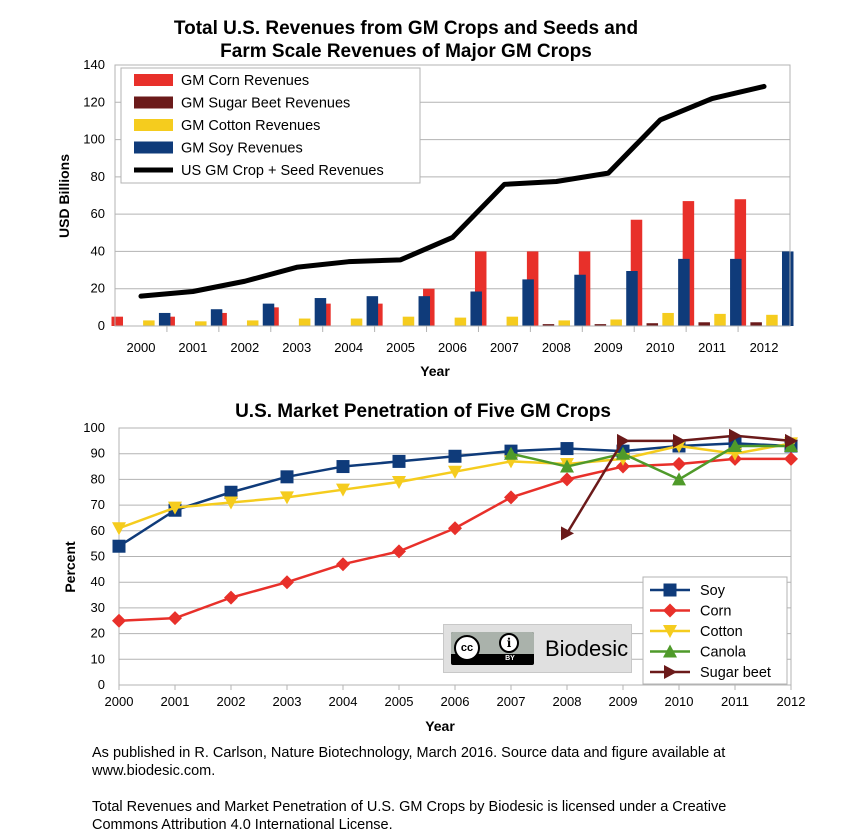 The width and height of the screenshot is (844, 839). Describe the element at coordinates (400, 347) in the screenshot. I see `revenue-x-tick-label: 2005` at that location.